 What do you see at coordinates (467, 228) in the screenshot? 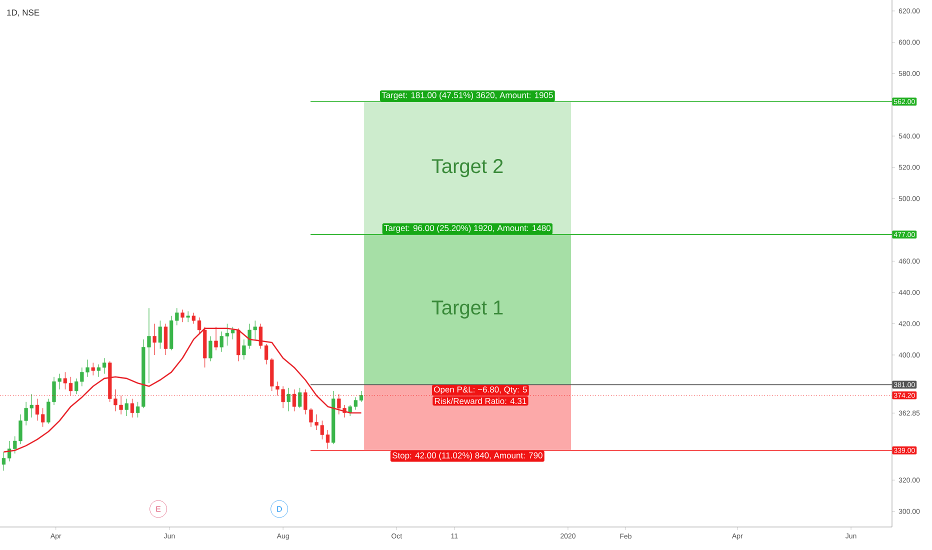
I see `annotation: Target: 96.00 (25.20%) 1920, Amount: 1480` at bounding box center [467, 228].